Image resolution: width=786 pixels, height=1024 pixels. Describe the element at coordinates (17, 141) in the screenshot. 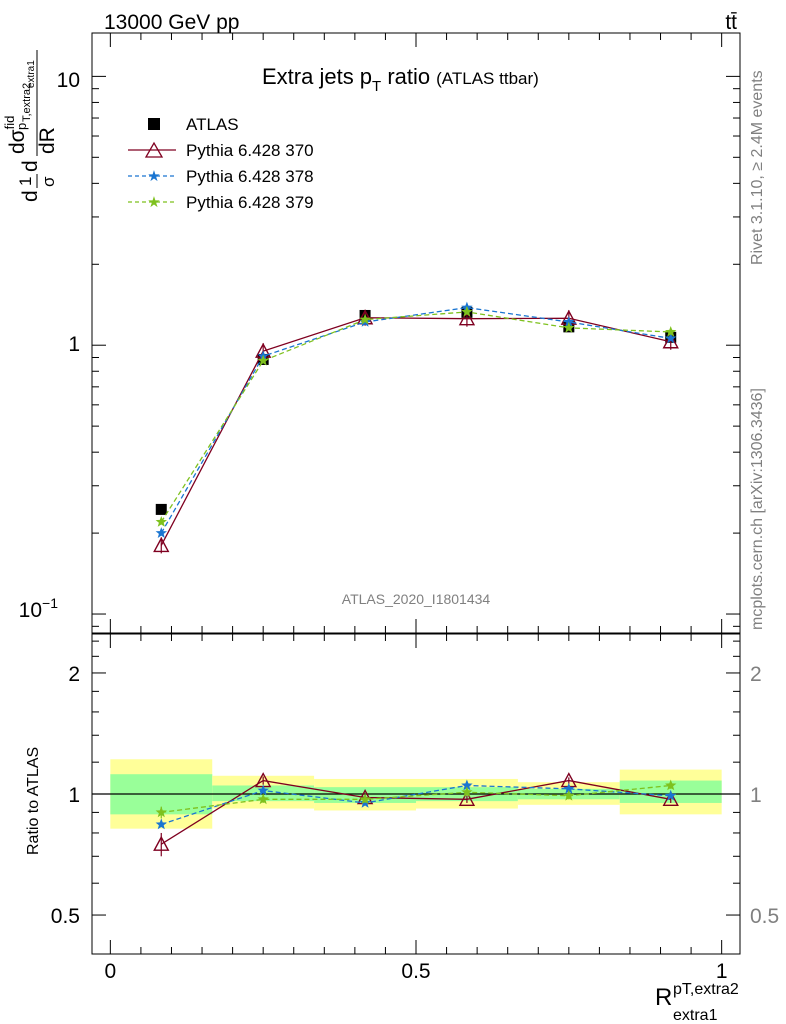

I see `ylabel-dsigma: dσ` at that location.